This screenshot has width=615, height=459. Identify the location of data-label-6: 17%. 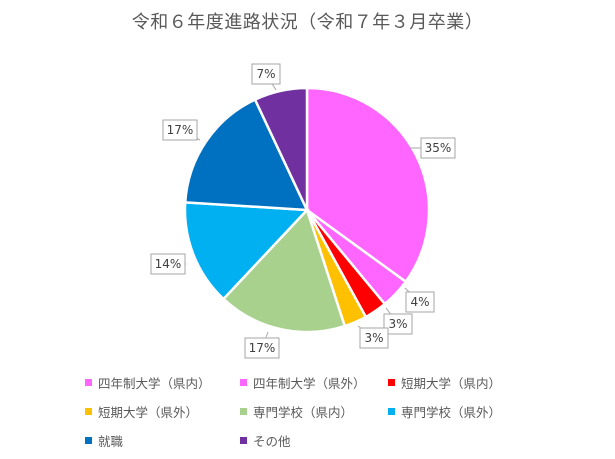
(180, 130).